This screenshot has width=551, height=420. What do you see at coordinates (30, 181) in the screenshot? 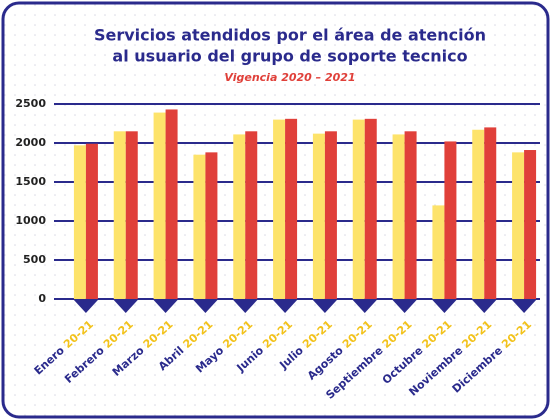
I see `y-tick-label: 1500` at bounding box center [30, 181].